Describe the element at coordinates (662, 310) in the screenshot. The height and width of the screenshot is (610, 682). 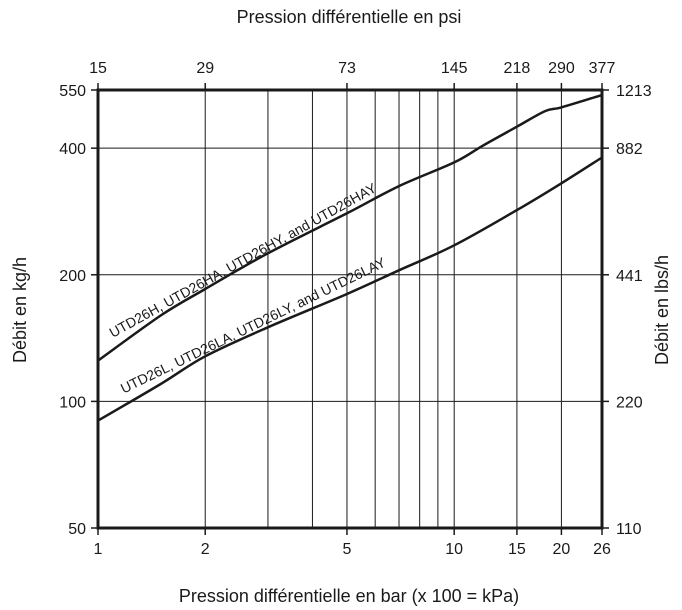
I see `right-axis-title: Débit en lbs/h` at that location.